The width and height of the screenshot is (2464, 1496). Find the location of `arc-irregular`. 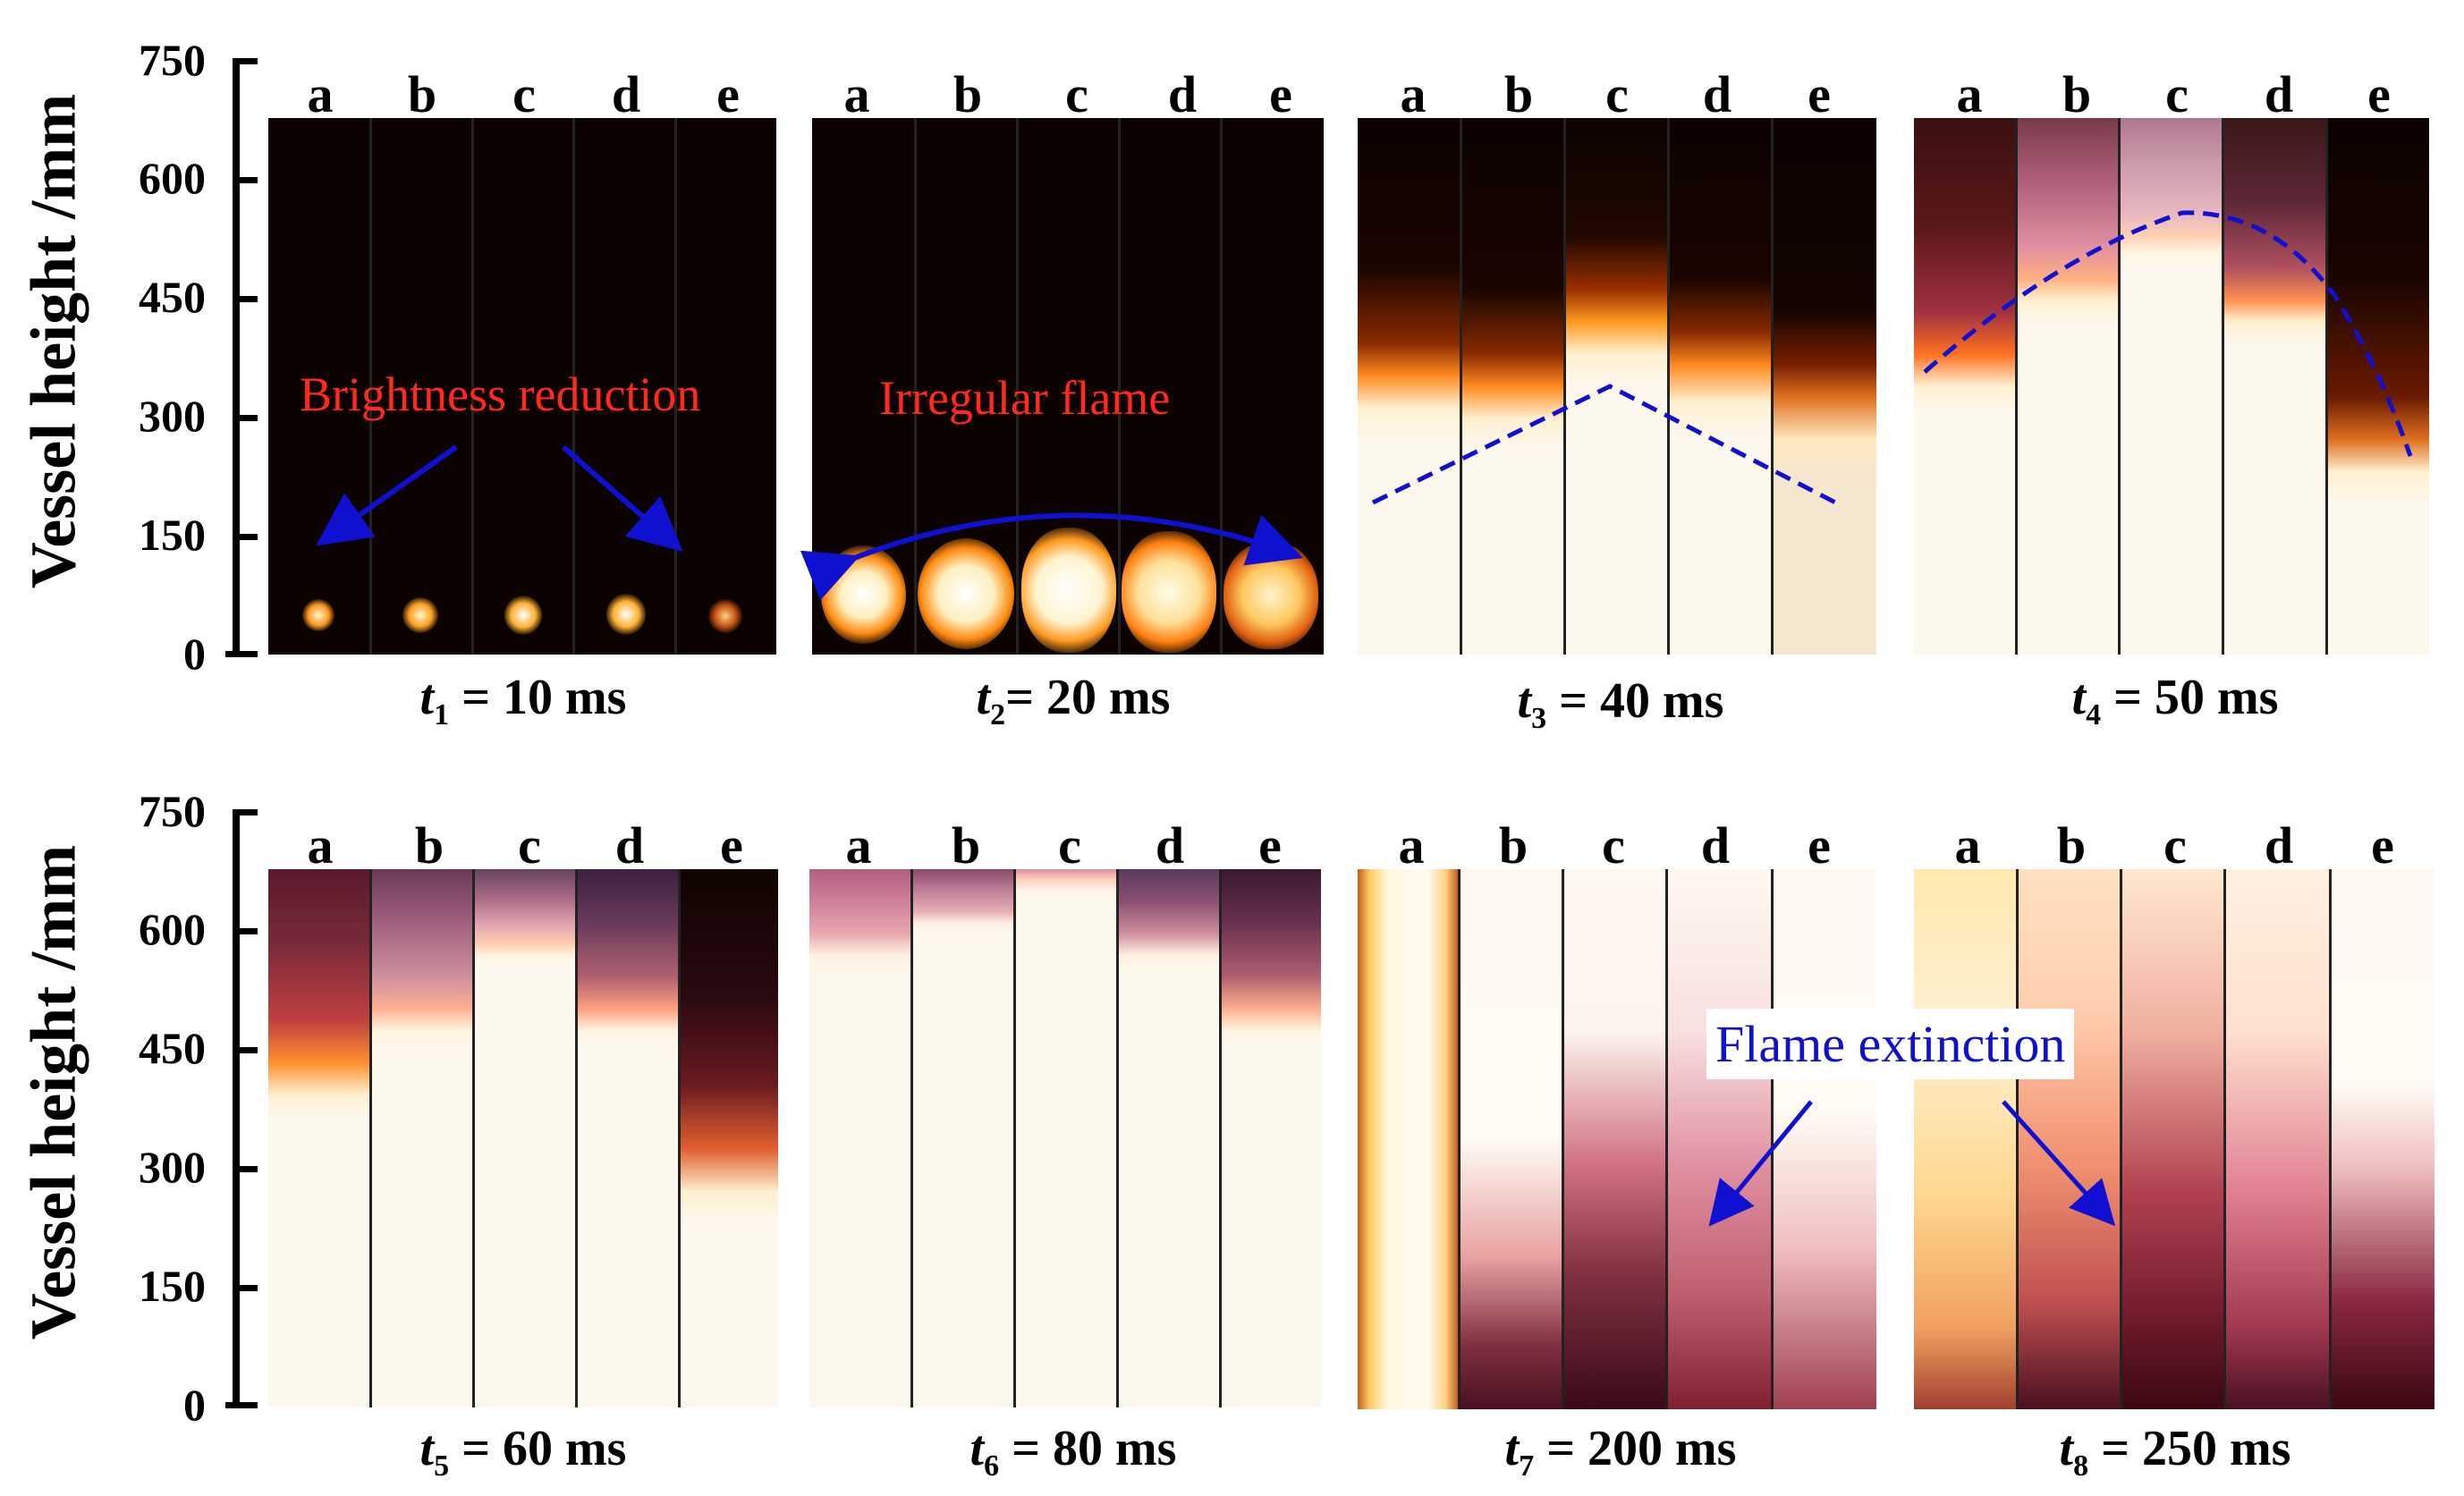

arc-irregular is located at coordinates (1051, 557).